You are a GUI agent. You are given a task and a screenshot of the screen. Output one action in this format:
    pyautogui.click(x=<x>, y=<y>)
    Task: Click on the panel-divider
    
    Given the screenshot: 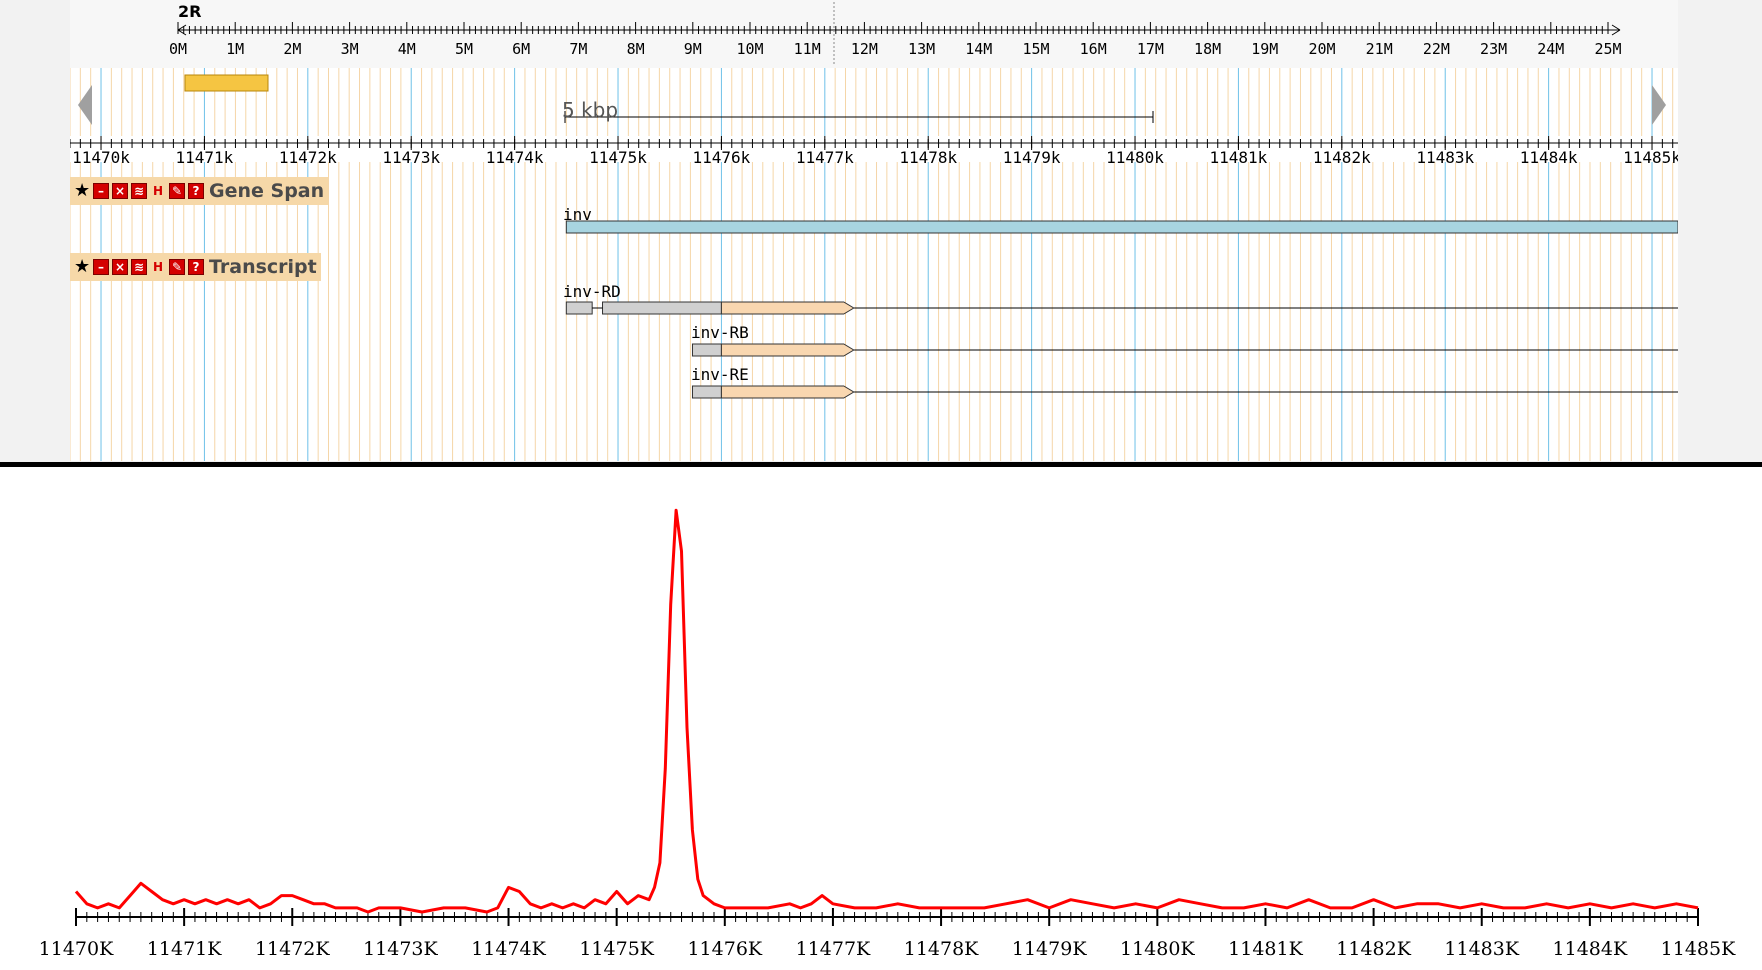 What is the action you would take?
    pyautogui.click(x=881, y=464)
    